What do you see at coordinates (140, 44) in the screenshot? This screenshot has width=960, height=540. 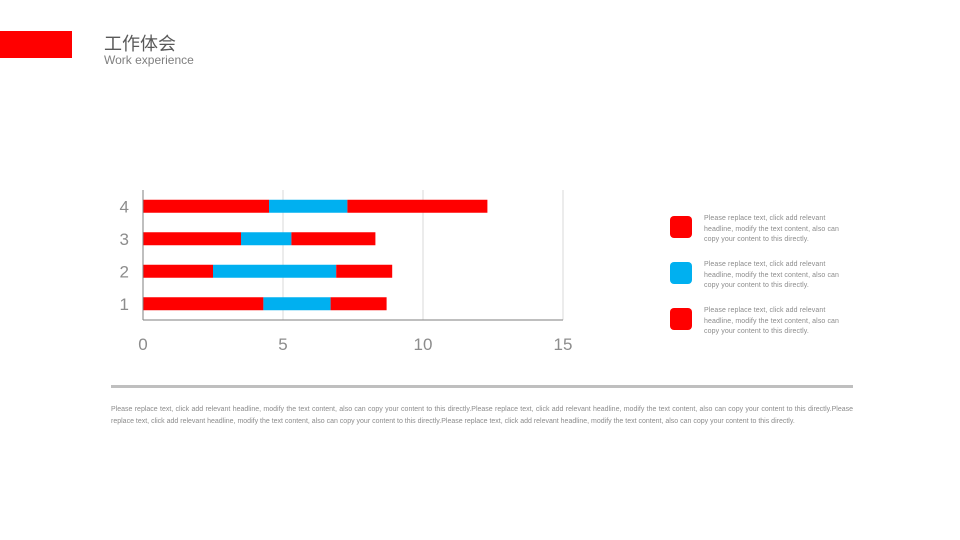 I see `page-title: 工作体会` at bounding box center [140, 44].